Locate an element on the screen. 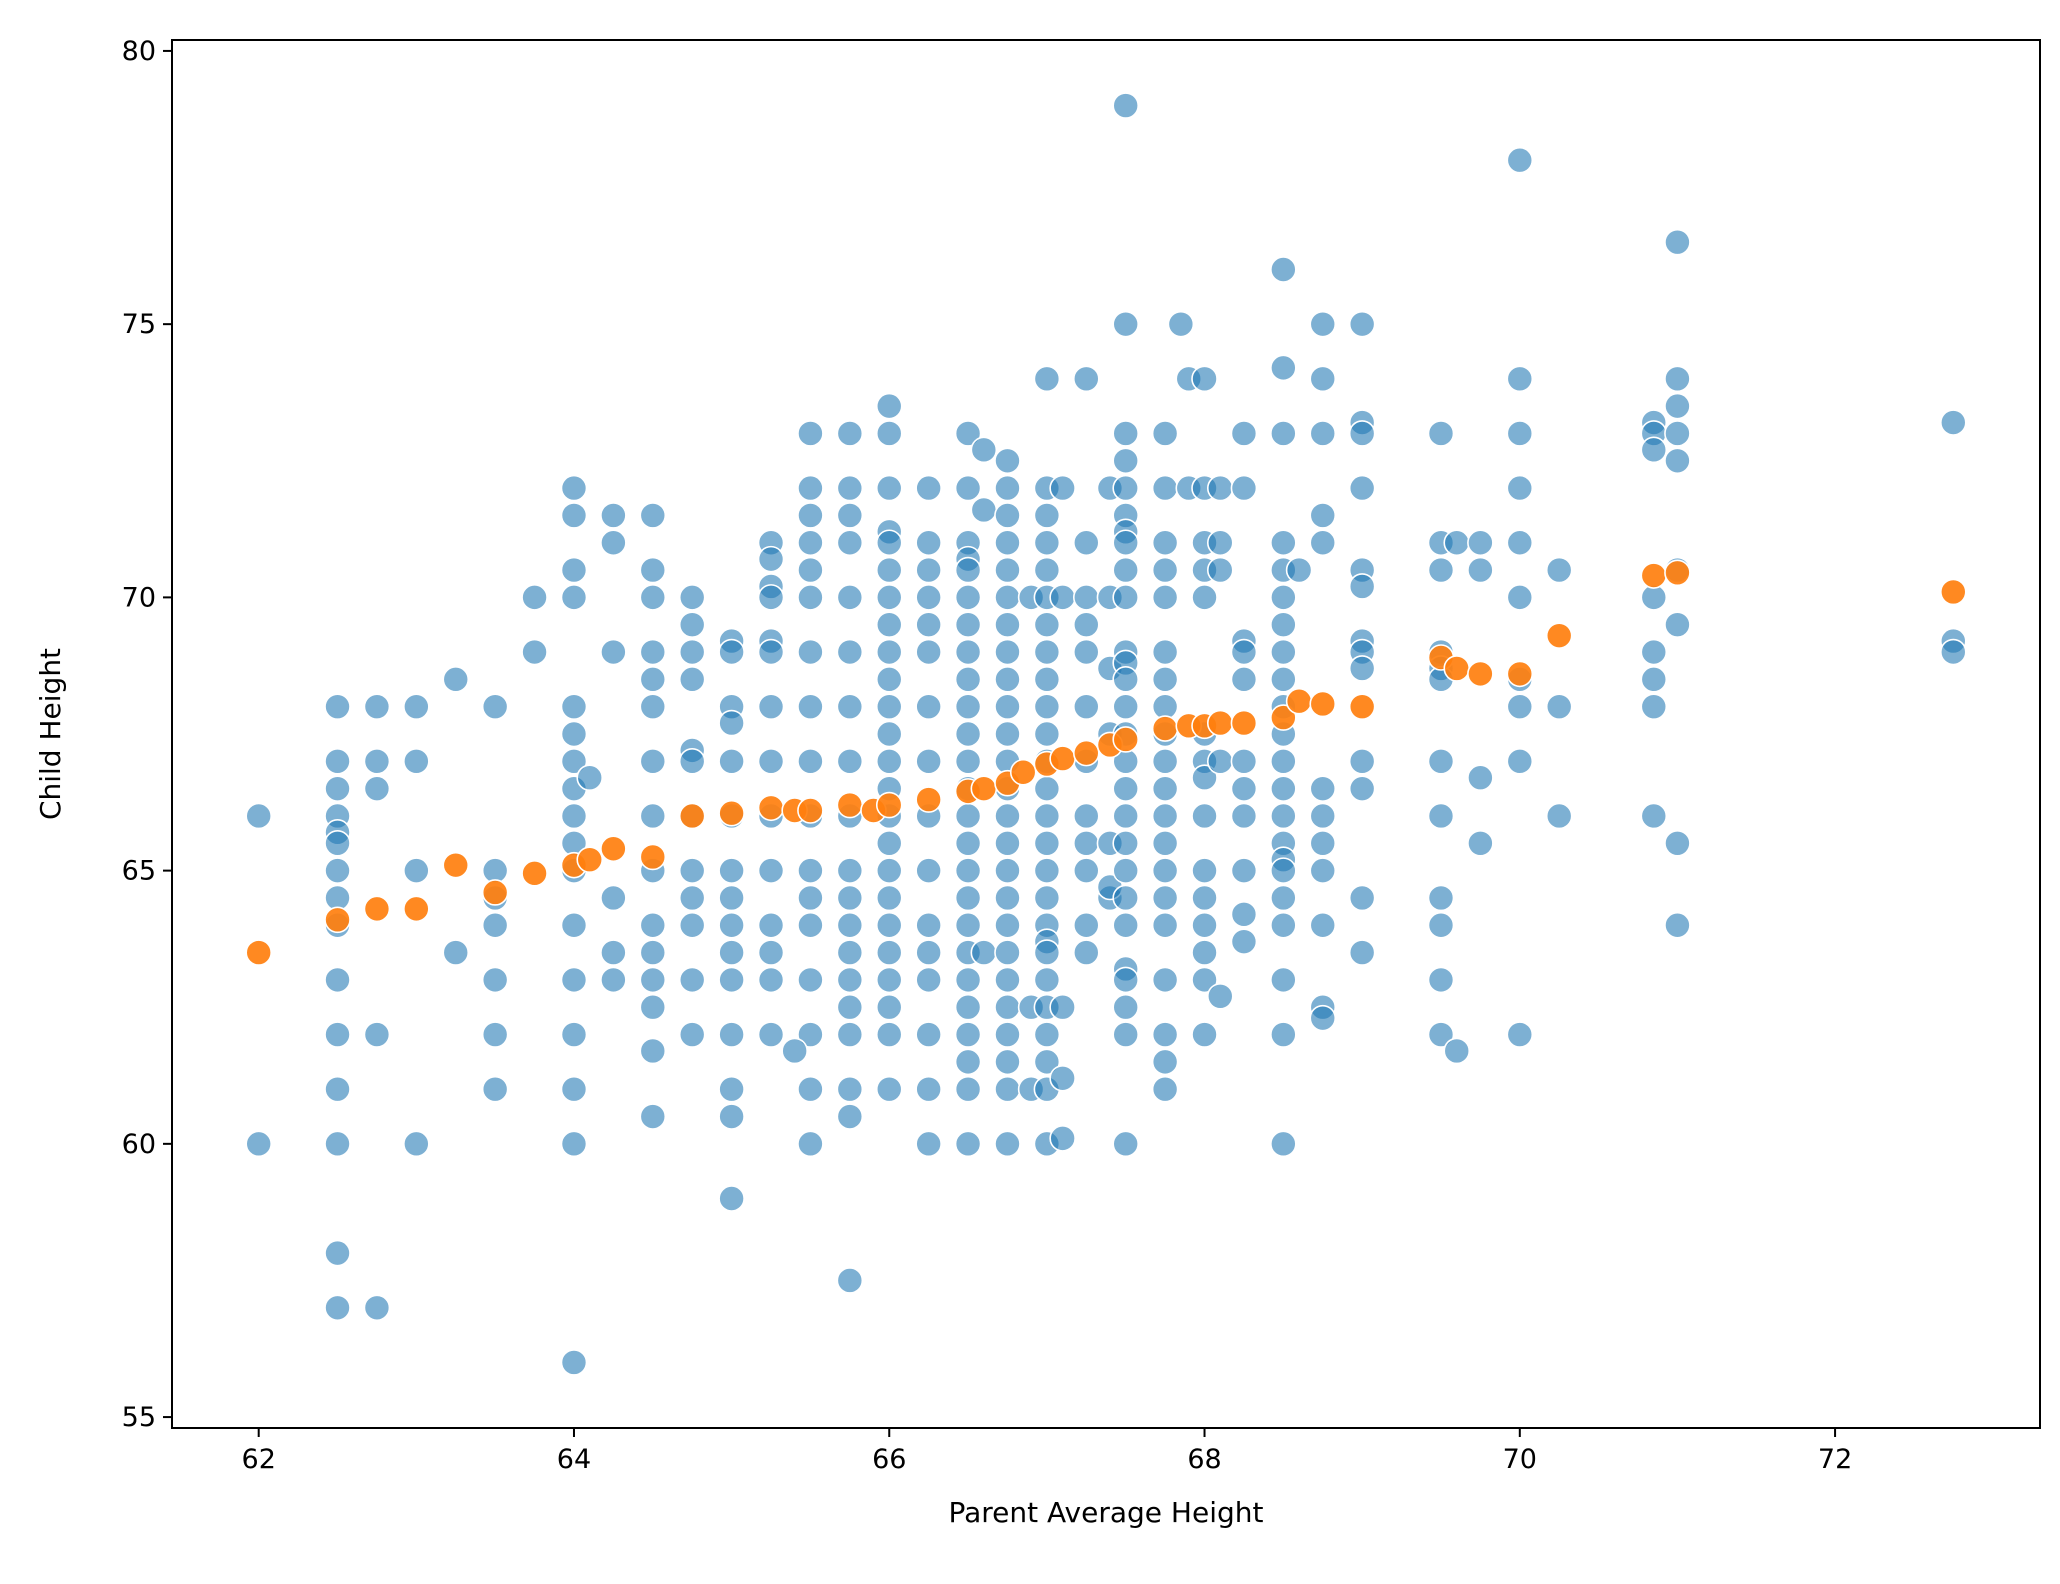 This screenshot has height=1584, width=2060. y-tick-label: 75 is located at coordinates (139, 324).